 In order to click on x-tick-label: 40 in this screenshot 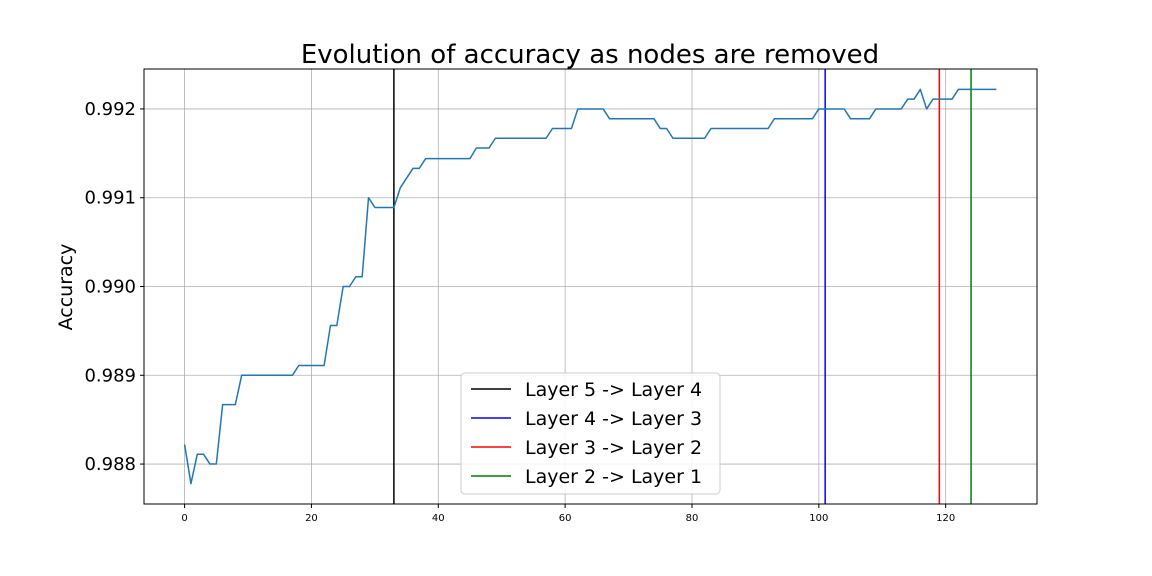, I will do `click(438, 518)`.